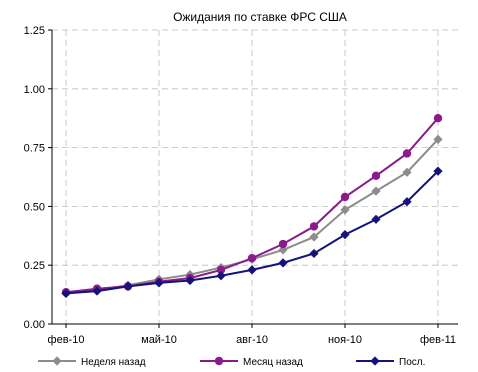 The height and width of the screenshot is (372, 478). I want to click on x-tick-label: авг-10, so click(252, 340).